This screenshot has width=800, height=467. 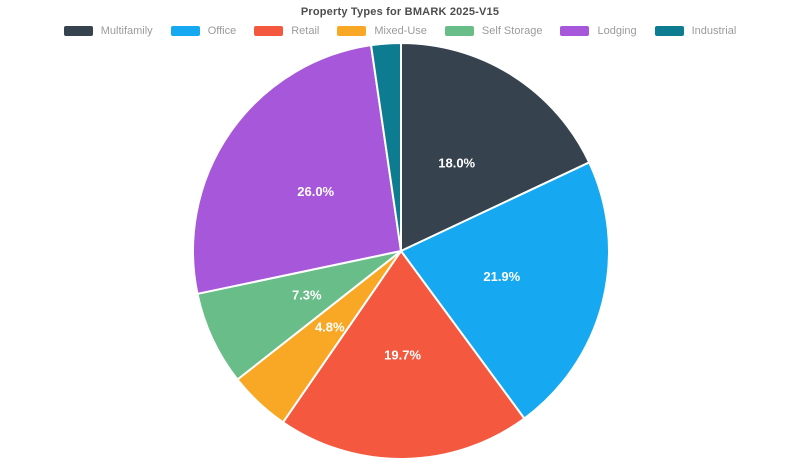 I want to click on pie-slice-lodging, so click(x=297, y=169).